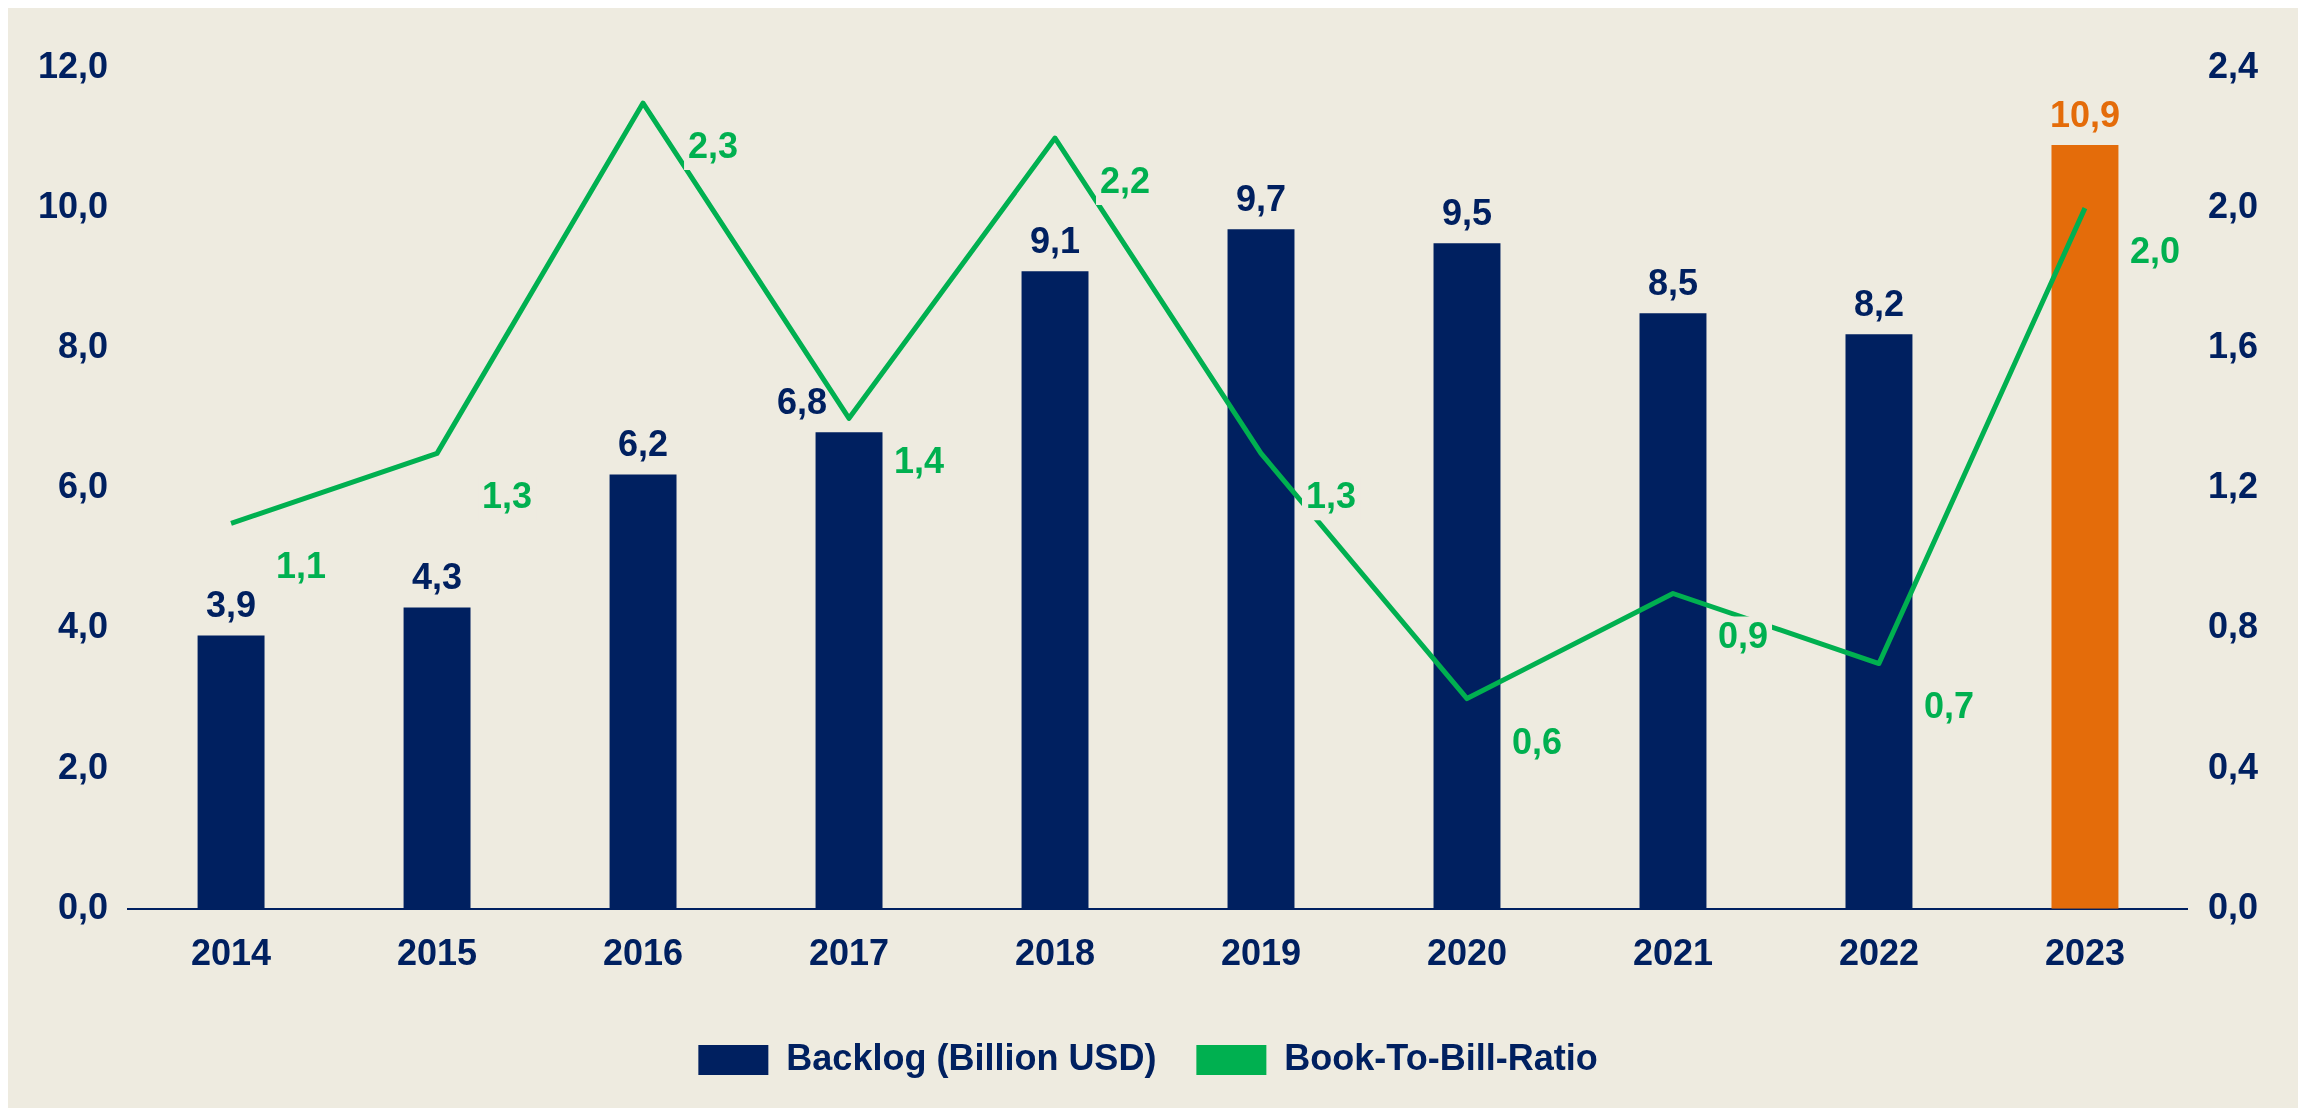  Describe the element at coordinates (971, 1057) in the screenshot. I see `legend-label: Backlog (Billion USD)` at that location.